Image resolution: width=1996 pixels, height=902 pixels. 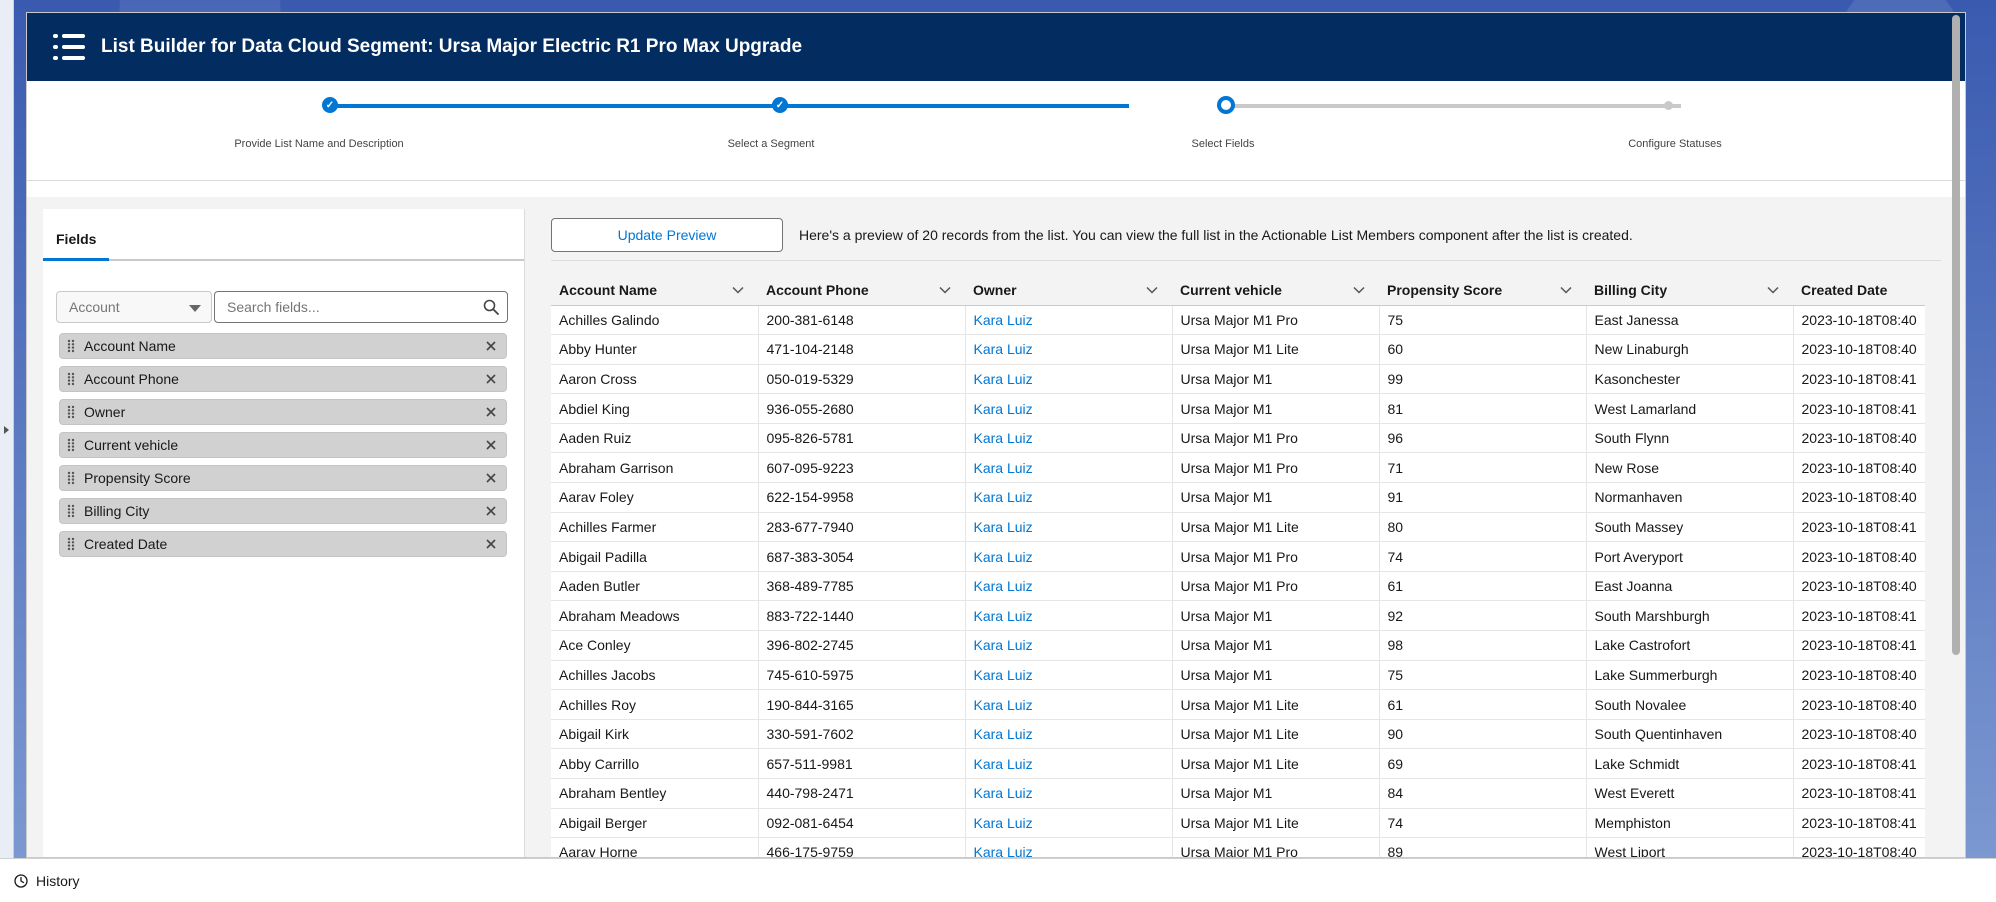 What do you see at coordinates (283, 544) in the screenshot?
I see `field-chip: Created Date` at bounding box center [283, 544].